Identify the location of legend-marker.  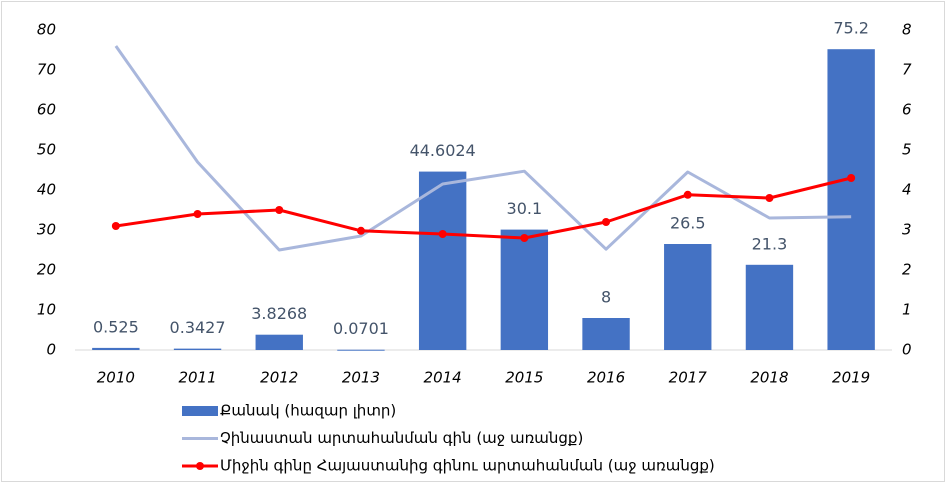
(200, 466).